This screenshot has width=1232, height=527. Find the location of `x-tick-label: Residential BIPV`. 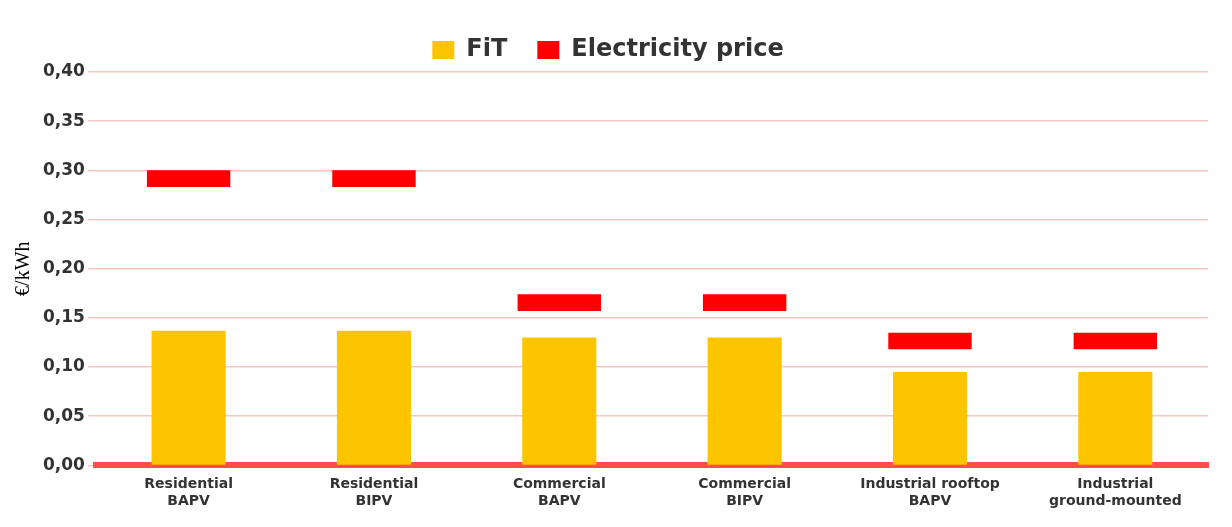

x-tick-label: Residential BIPV is located at coordinates (374, 492).